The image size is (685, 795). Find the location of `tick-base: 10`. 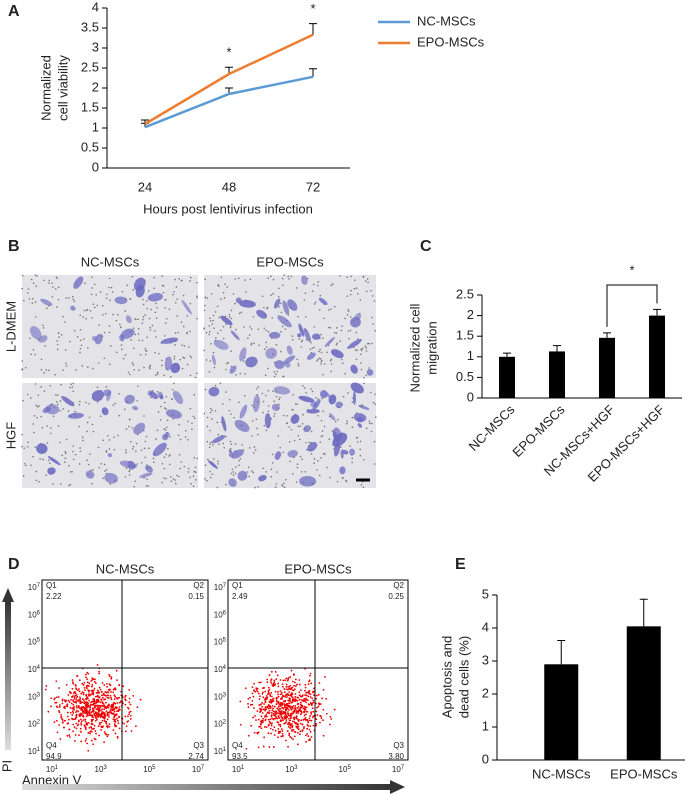

tick-base: 10 is located at coordinates (236, 769).